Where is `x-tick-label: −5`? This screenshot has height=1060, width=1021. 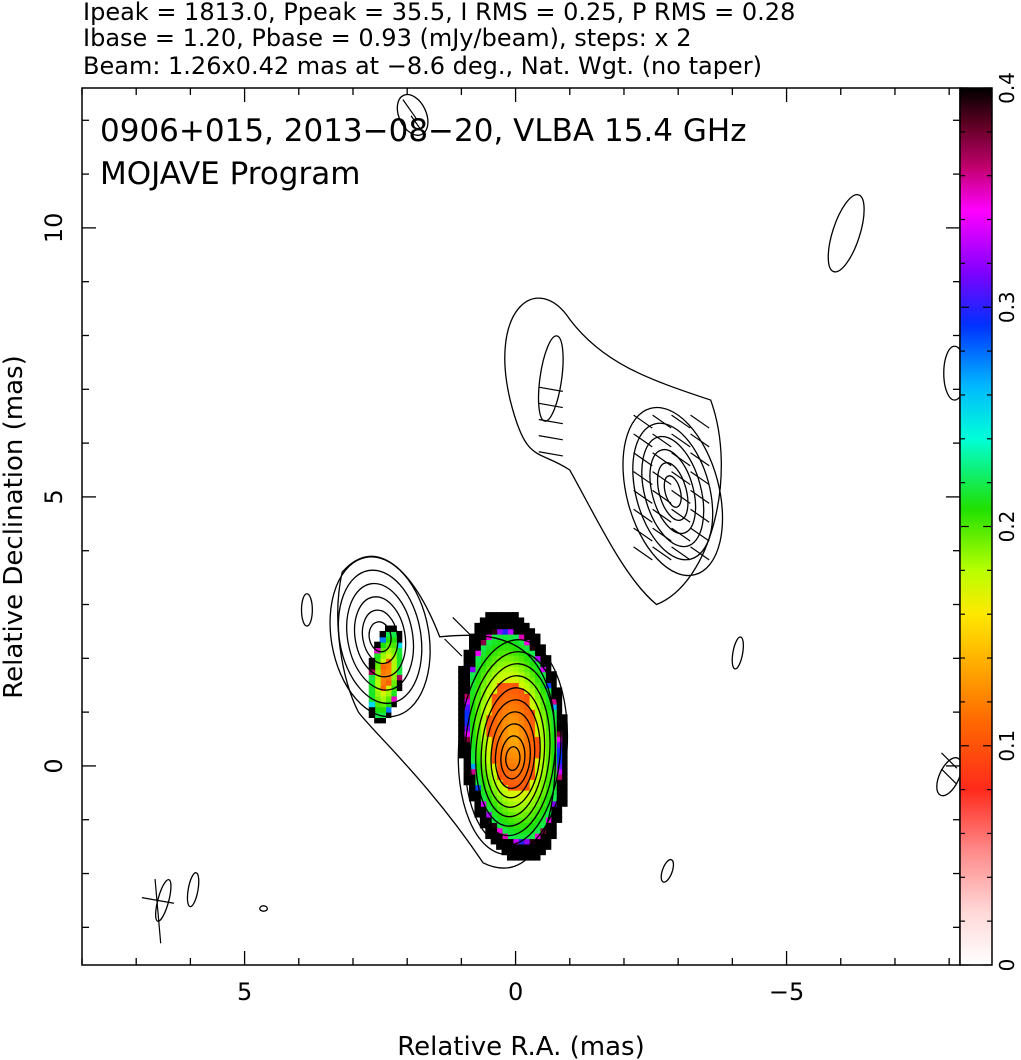 x-tick-label: −5 is located at coordinates (786, 992).